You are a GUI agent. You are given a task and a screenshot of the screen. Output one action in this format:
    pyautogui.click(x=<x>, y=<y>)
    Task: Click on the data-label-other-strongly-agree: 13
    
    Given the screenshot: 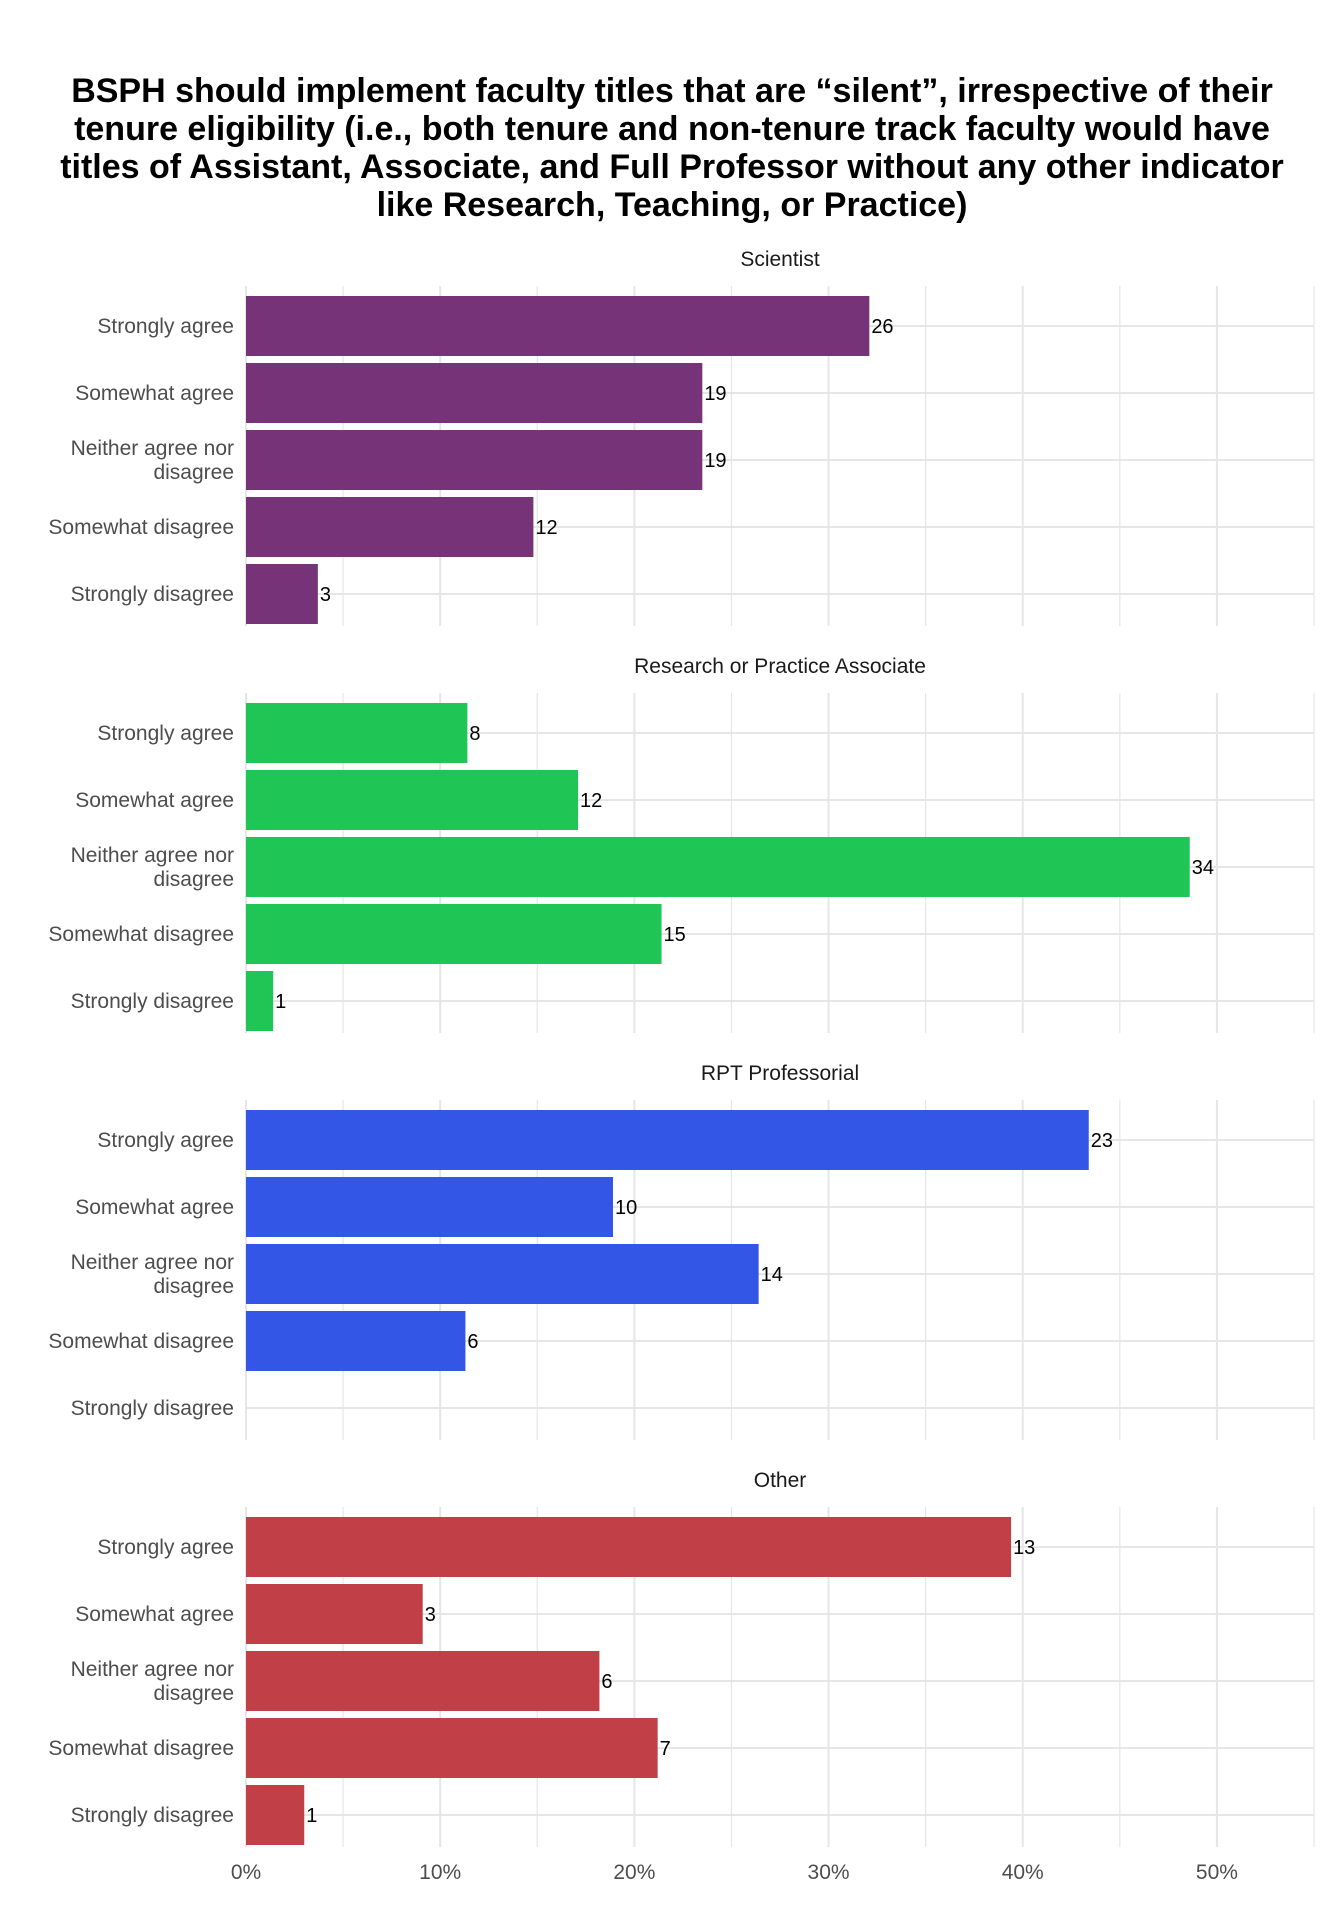 What is the action you would take?
    pyautogui.click(x=1024, y=1548)
    